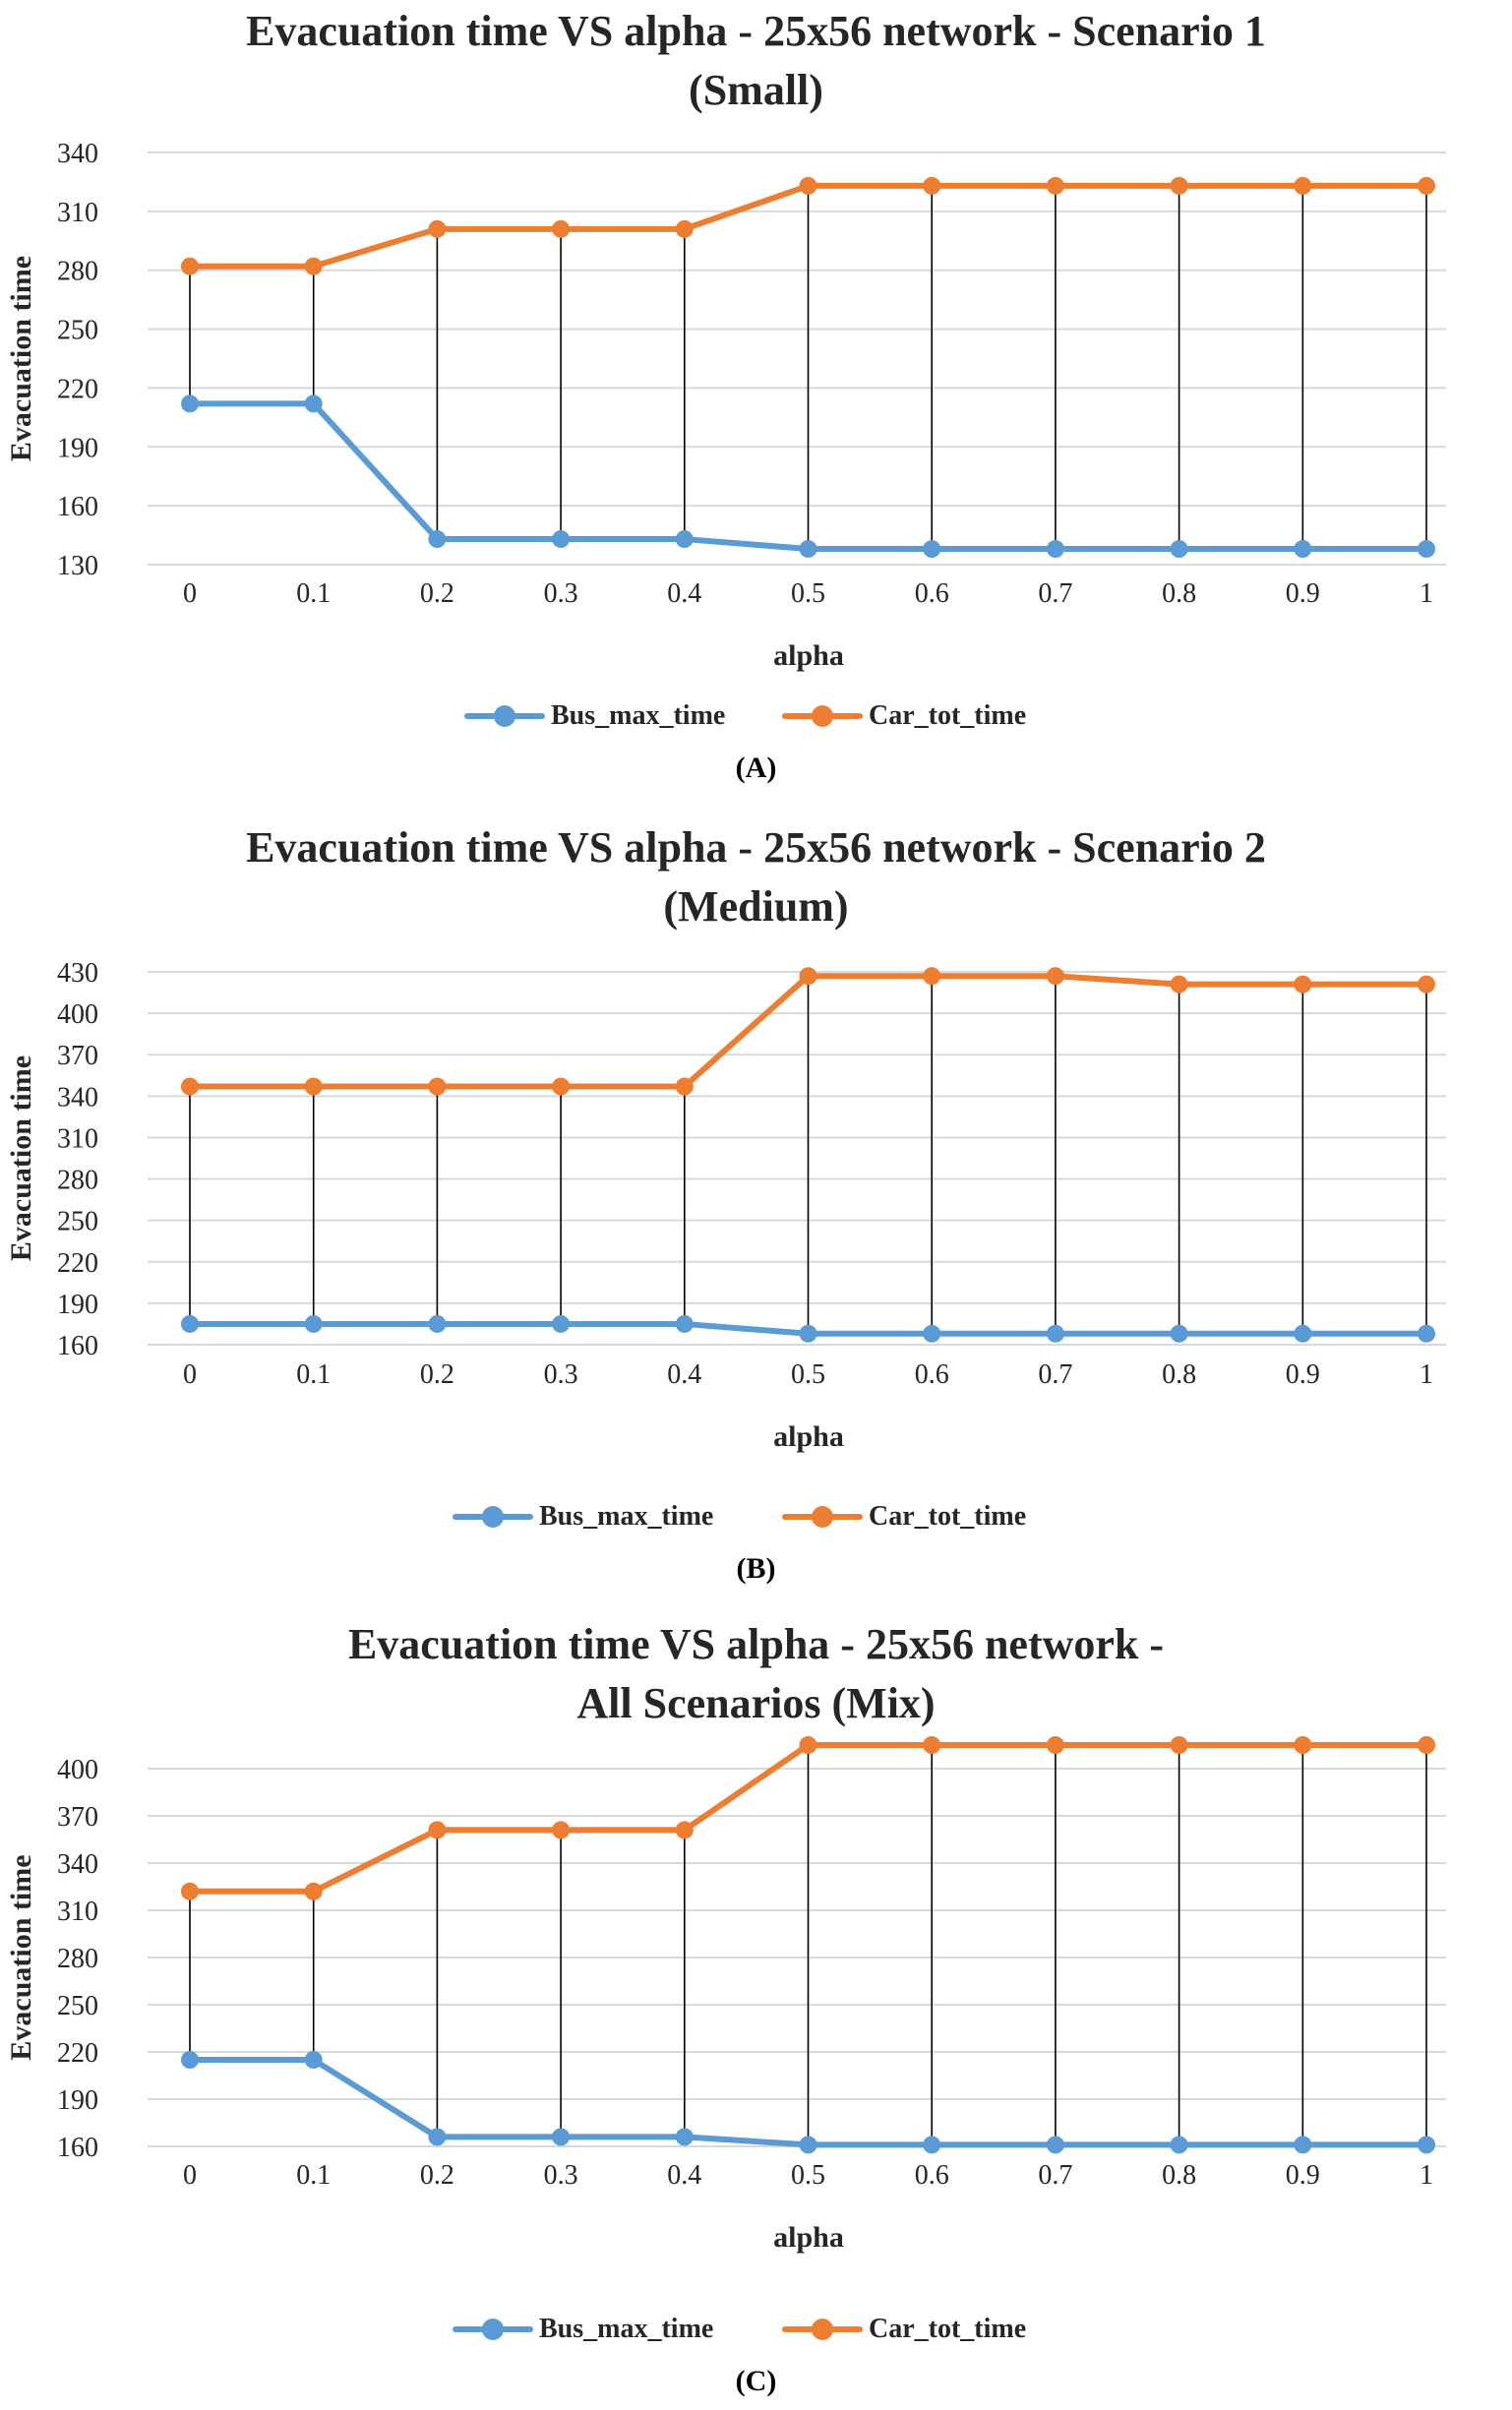  I want to click on y-tick-label: 190, so click(78, 448).